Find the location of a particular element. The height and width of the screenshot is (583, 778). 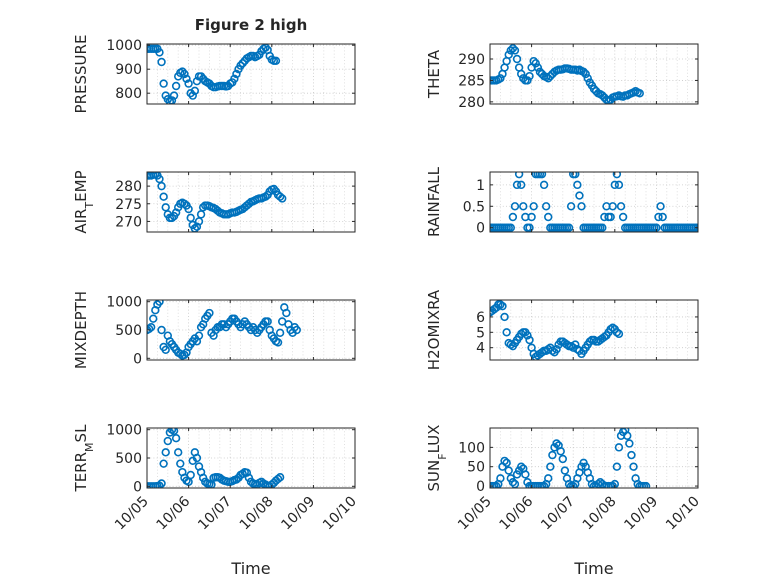

y-tick-label: 4 is located at coordinates (480, 349).